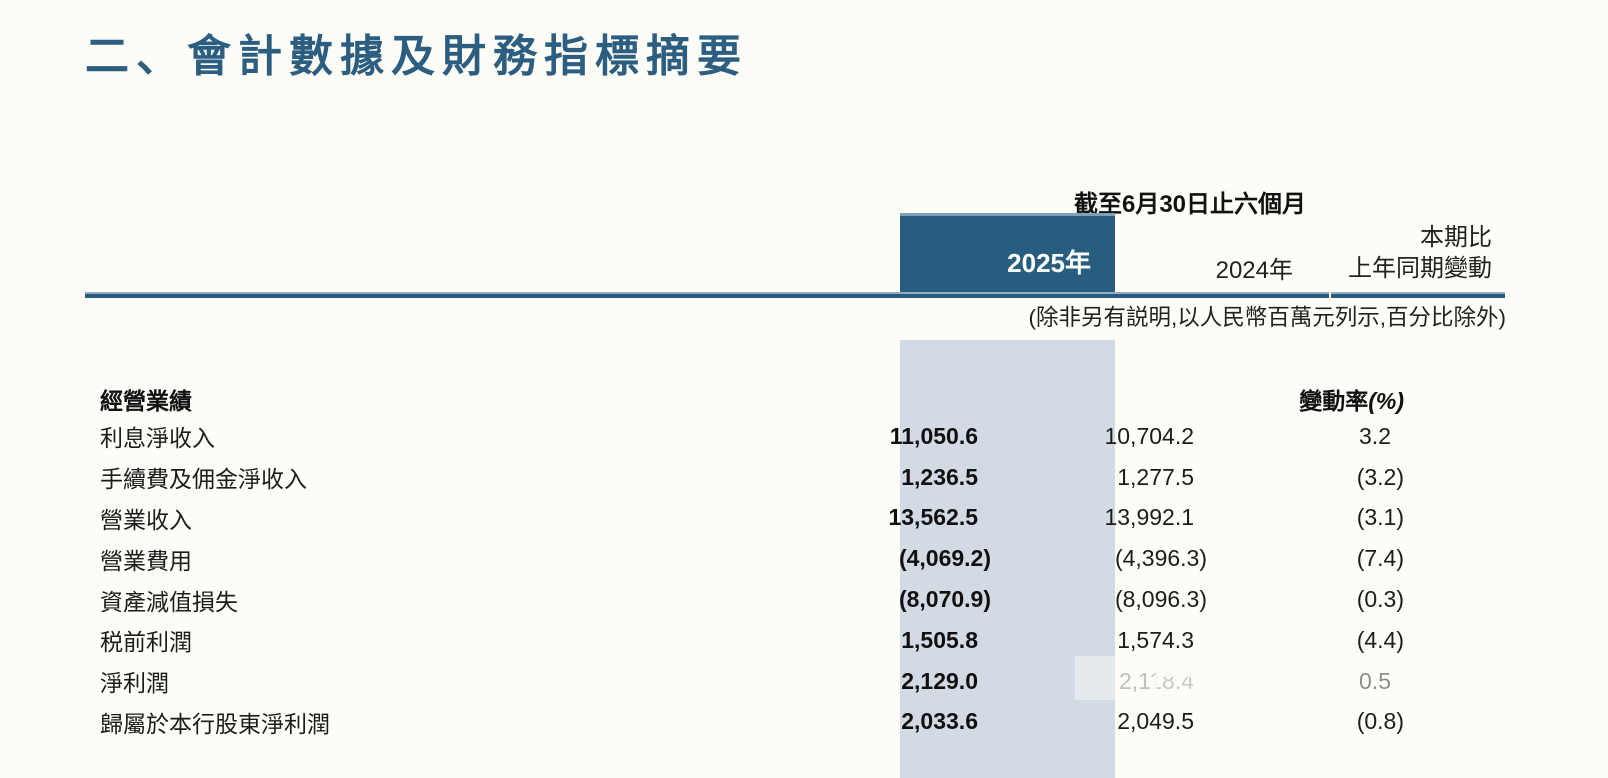 Image resolution: width=1608 pixels, height=778 pixels. I want to click on value-2024: (4,396.3), so click(1160, 558).